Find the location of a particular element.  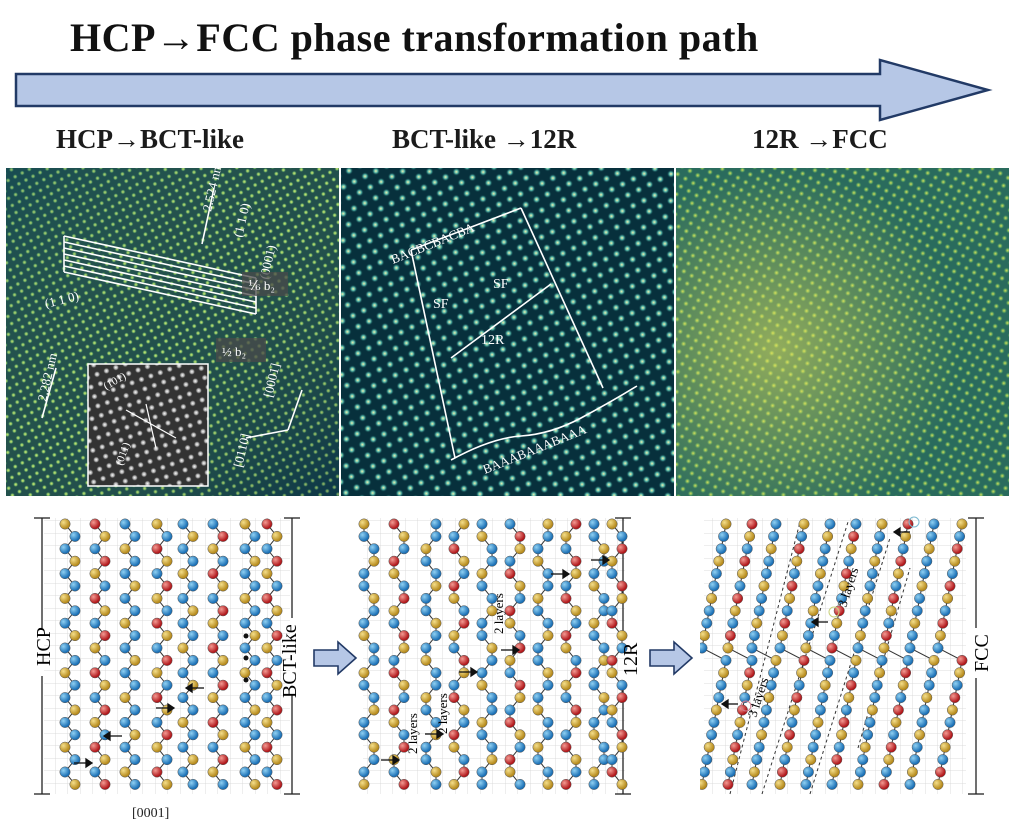

schematic-hcp-bct: HCP BCT-like is located at coordinates (172, 657).